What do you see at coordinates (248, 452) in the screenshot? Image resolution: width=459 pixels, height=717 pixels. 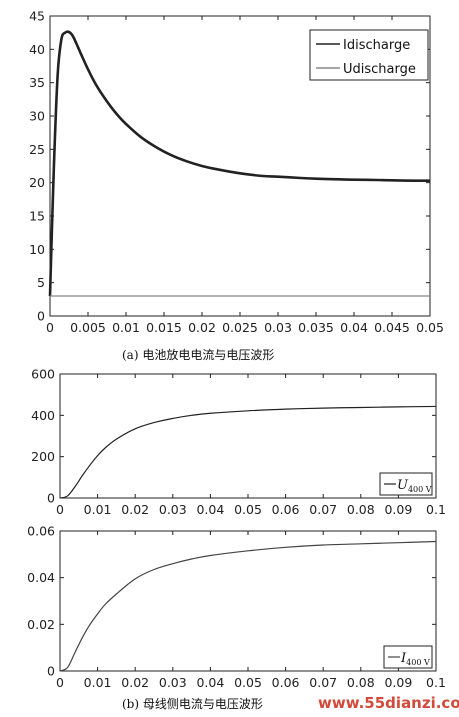 I see `series-line-u400-v` at bounding box center [248, 452].